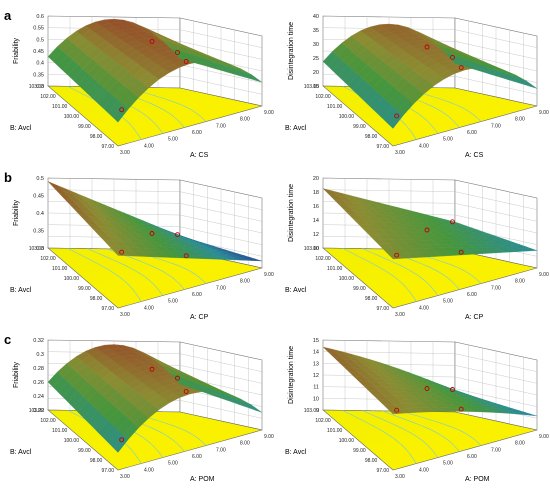 The height and width of the screenshot is (488, 550). What do you see at coordinates (316, 59) in the screenshot?
I see `z-tick-label: 25` at bounding box center [316, 59].